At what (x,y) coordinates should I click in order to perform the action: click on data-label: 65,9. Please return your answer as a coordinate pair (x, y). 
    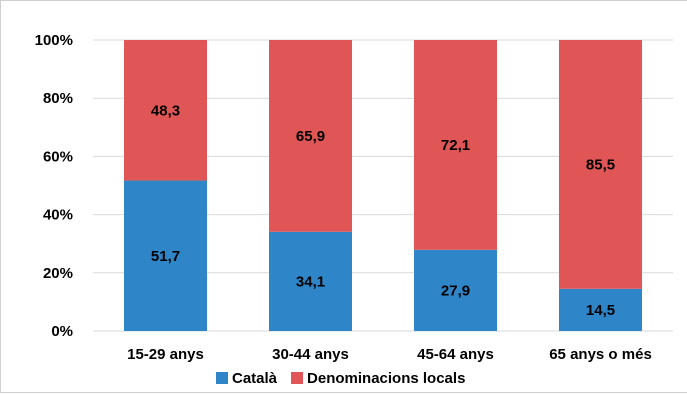
    Looking at the image, I should click on (310, 136).